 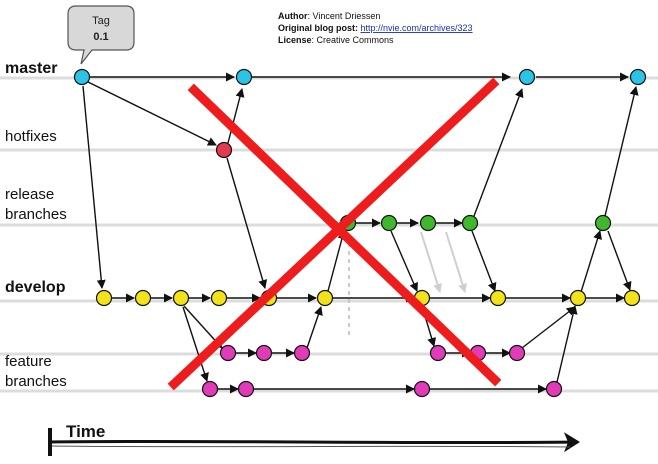 What do you see at coordinates (29, 194) in the screenshot?
I see `lane-label-release-1: release` at bounding box center [29, 194].